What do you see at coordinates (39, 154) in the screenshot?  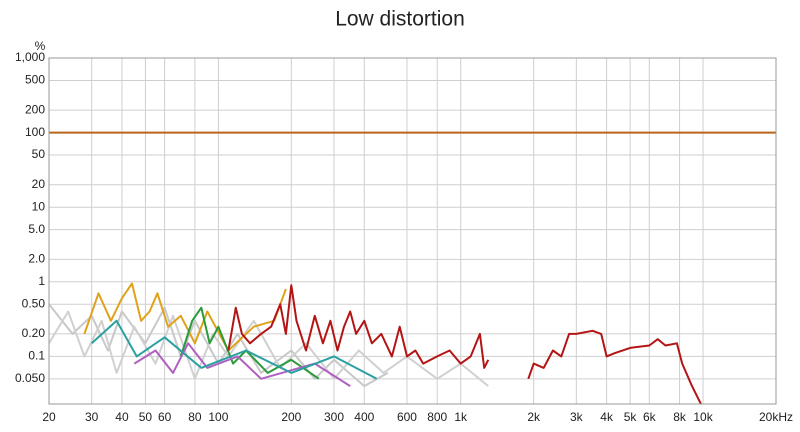 I see `y-tick-label: 50` at bounding box center [39, 154].